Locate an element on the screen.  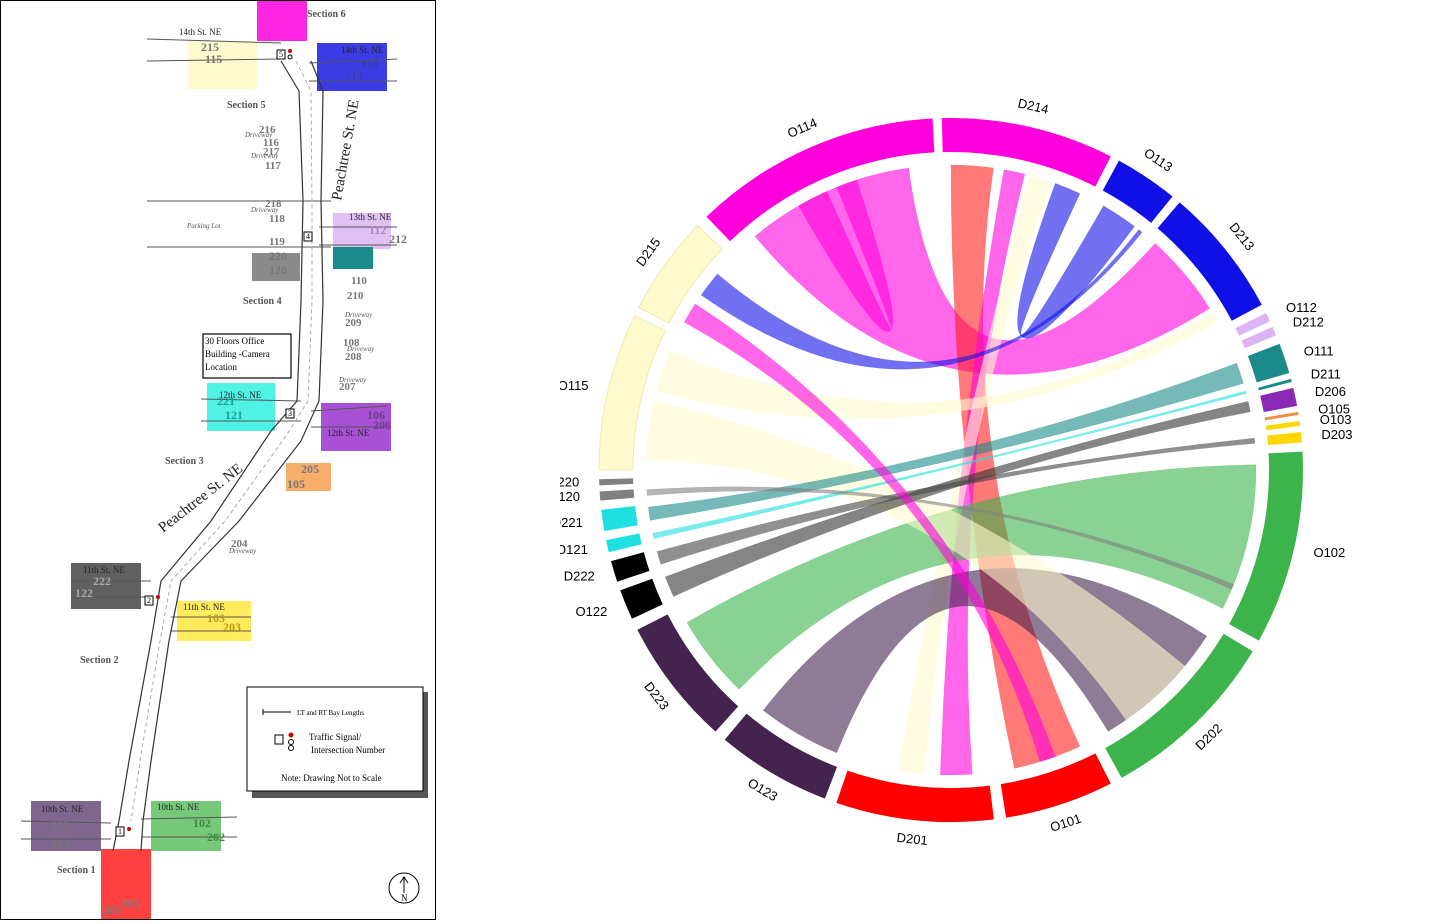
group-label-D201: D201 is located at coordinates (912, 839).